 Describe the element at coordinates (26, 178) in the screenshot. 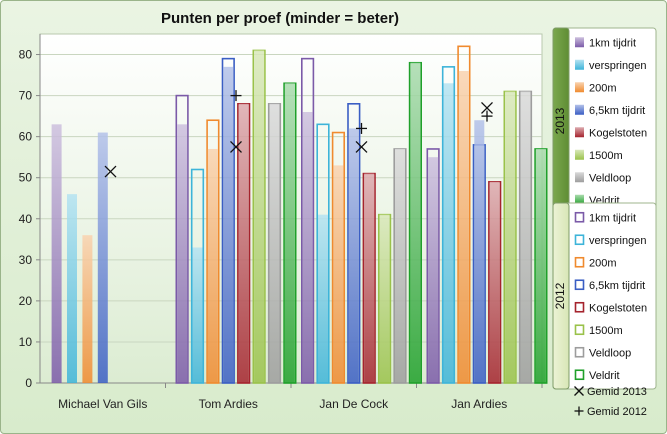

I see `y-tick-label: 50` at that location.